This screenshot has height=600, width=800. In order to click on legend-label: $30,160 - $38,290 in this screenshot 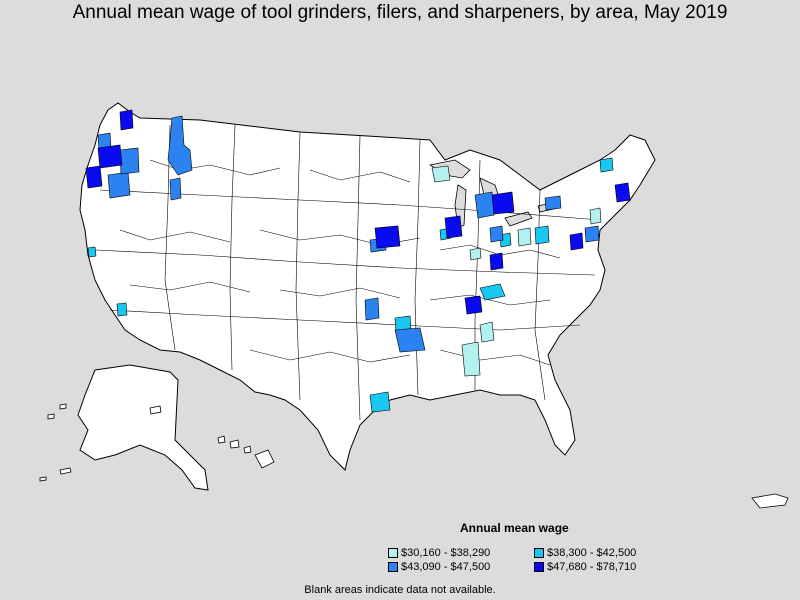, I will do `click(446, 553)`.